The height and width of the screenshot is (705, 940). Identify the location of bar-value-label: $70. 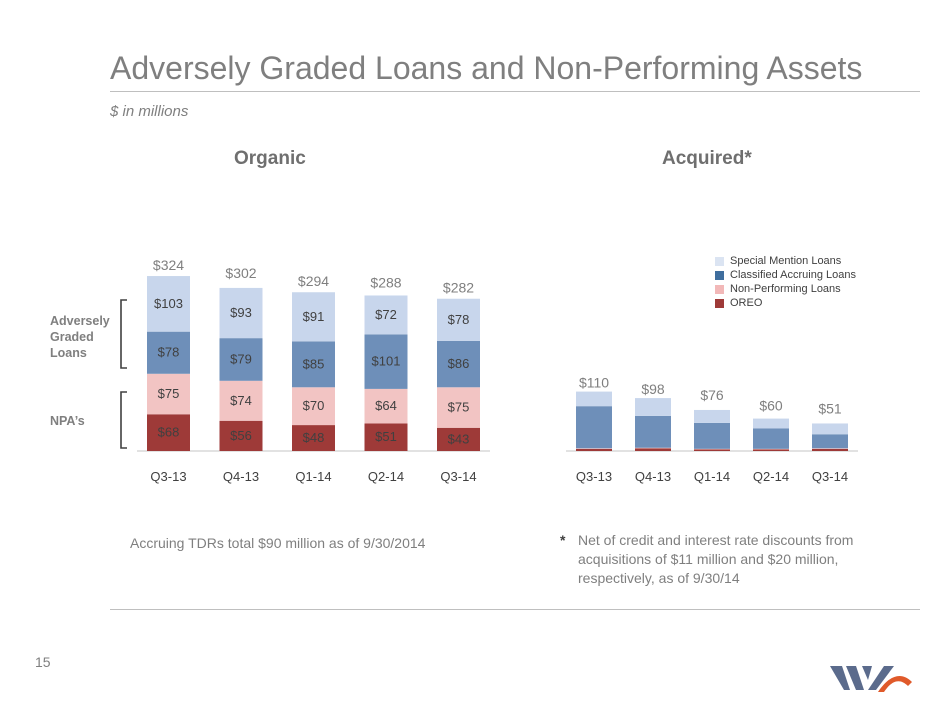
(314, 405).